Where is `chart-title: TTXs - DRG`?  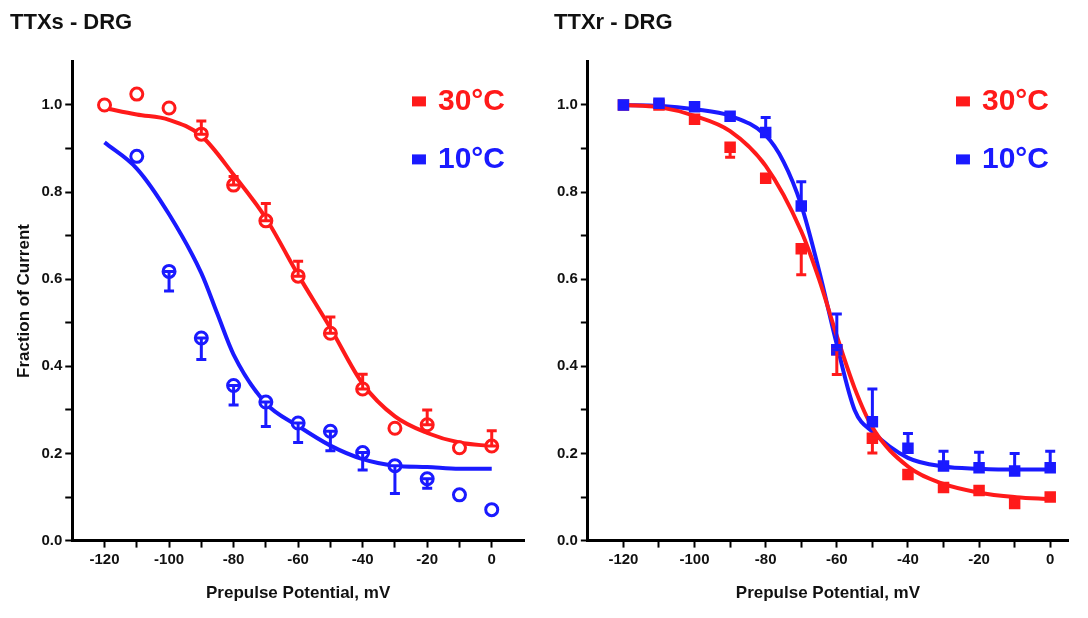
chart-title: TTXs - DRG is located at coordinates (71, 22).